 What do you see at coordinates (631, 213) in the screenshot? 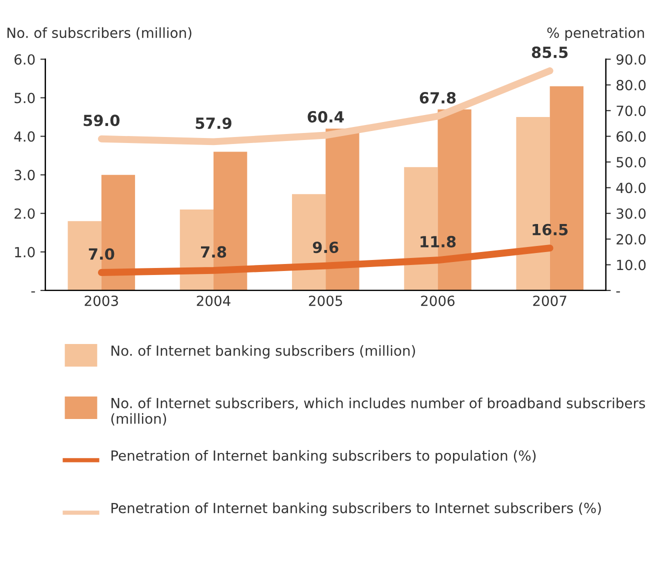
I see `y2-tick-label: 30.0` at bounding box center [631, 213].